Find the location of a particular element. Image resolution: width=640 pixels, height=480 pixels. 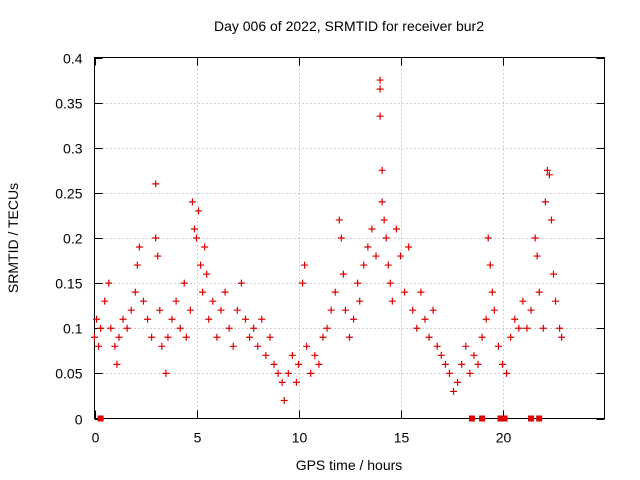

y-tick-label: 0 is located at coordinates (79, 420).